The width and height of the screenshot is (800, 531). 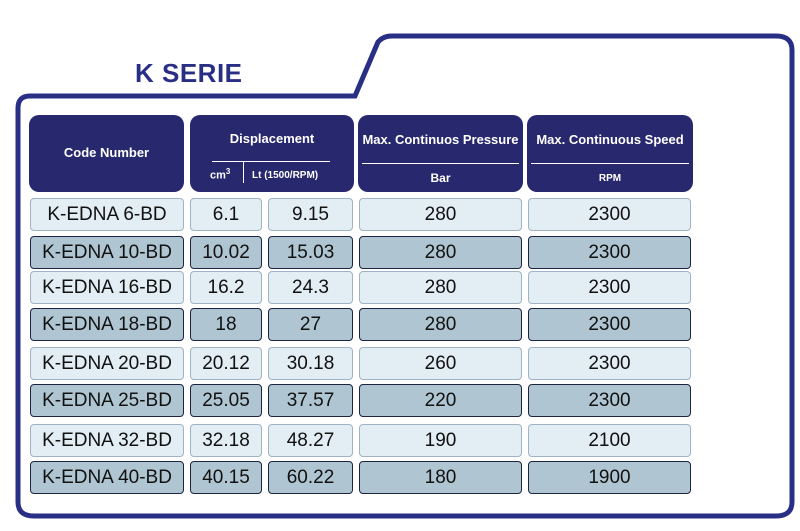 I want to click on cell-pressure: 260, so click(x=440, y=363).